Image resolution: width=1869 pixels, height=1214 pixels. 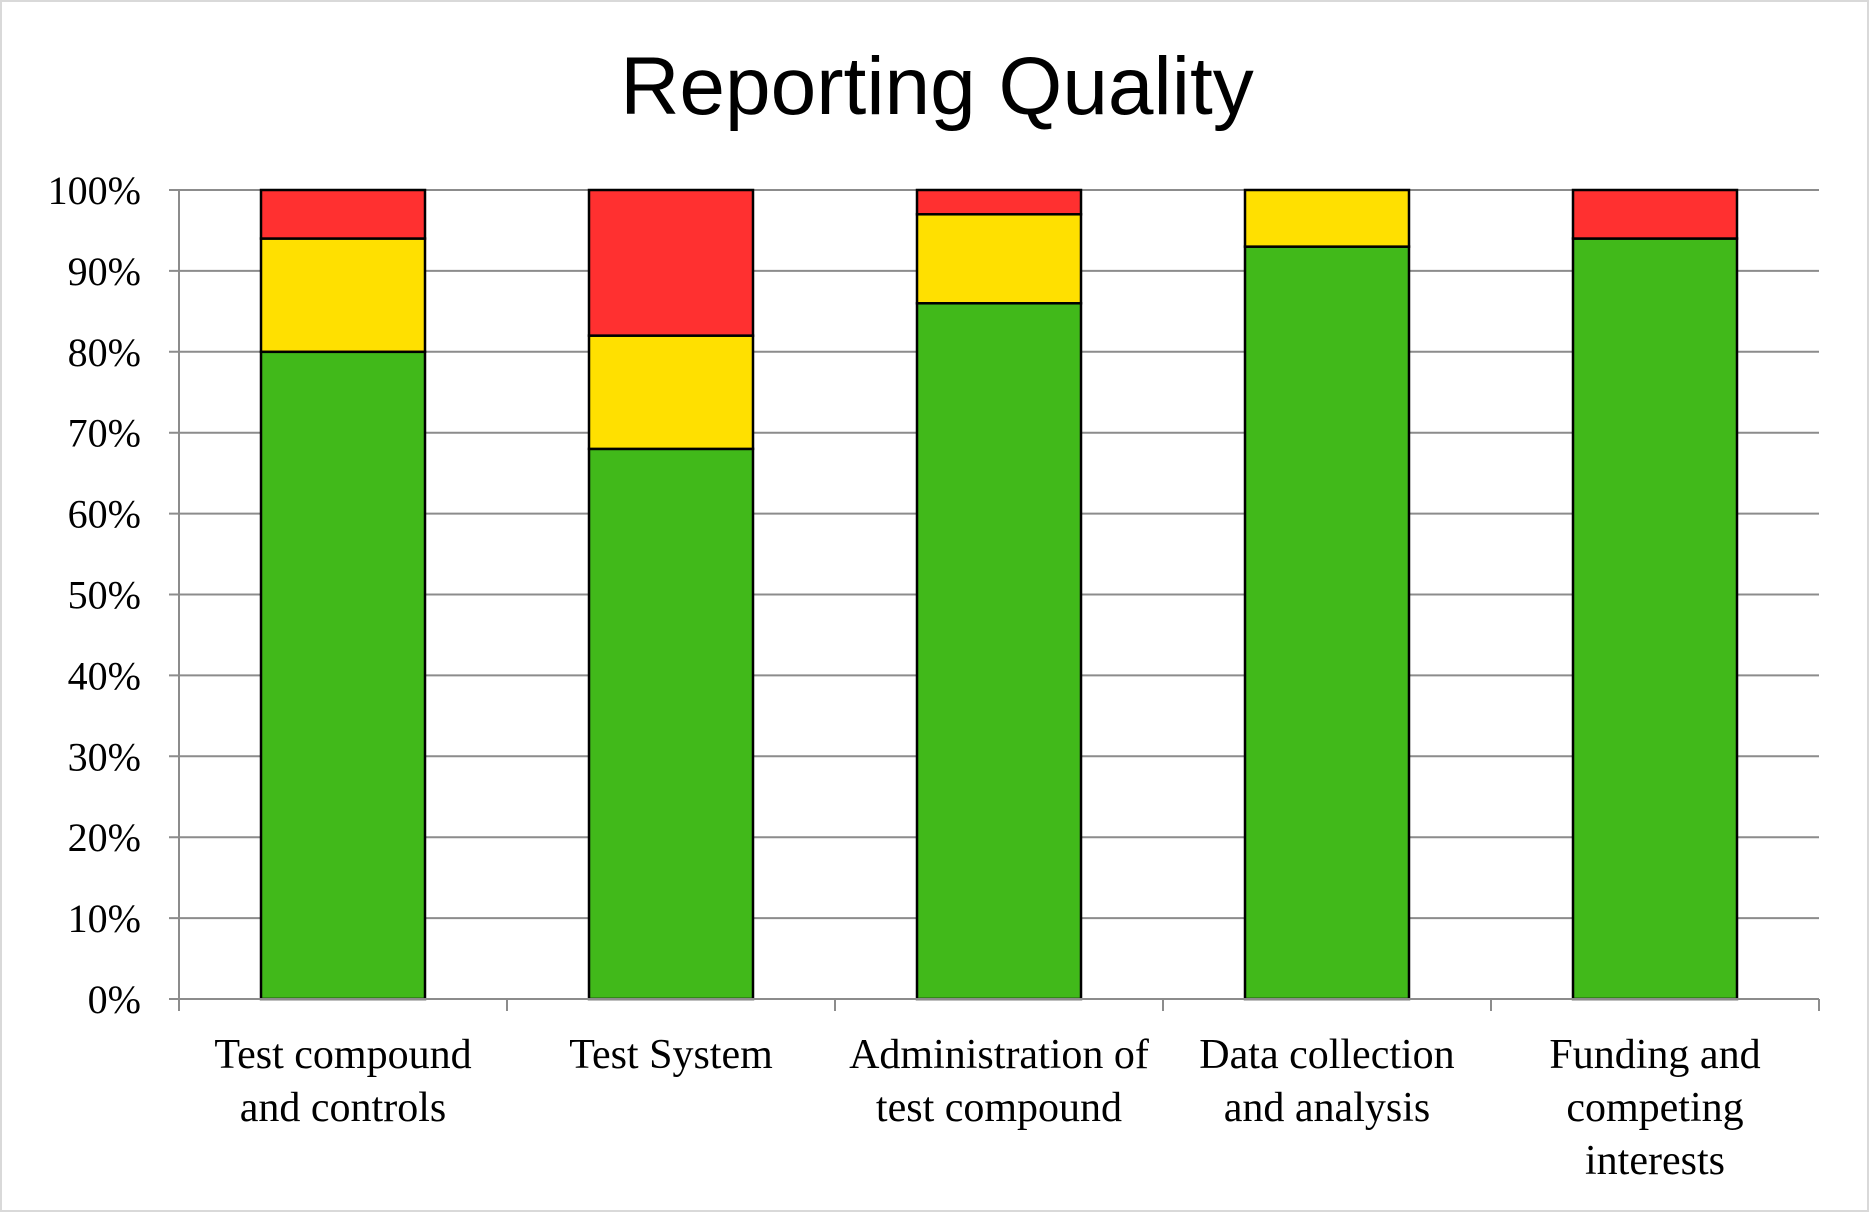 What do you see at coordinates (104, 514) in the screenshot?
I see `y-tick-label: 60%` at bounding box center [104, 514].